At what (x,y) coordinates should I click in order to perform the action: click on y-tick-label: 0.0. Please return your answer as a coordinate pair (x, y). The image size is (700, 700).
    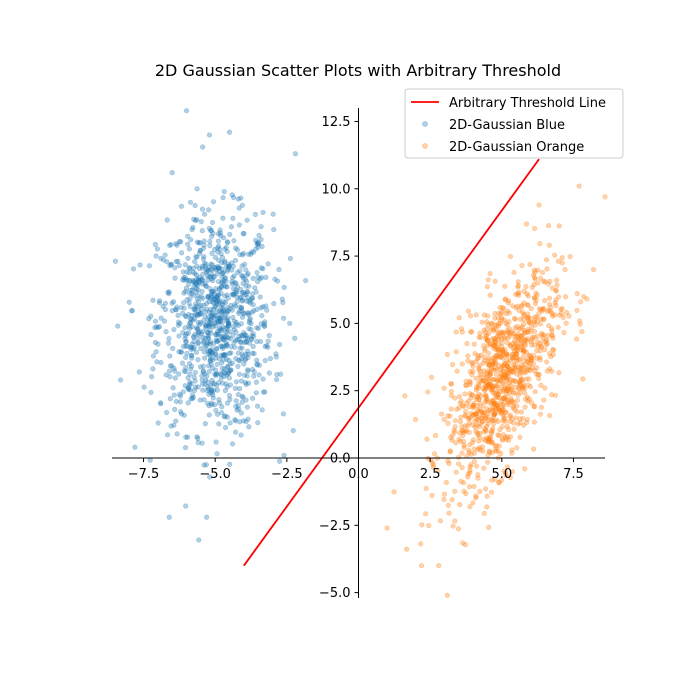
    Looking at the image, I should click on (340, 459).